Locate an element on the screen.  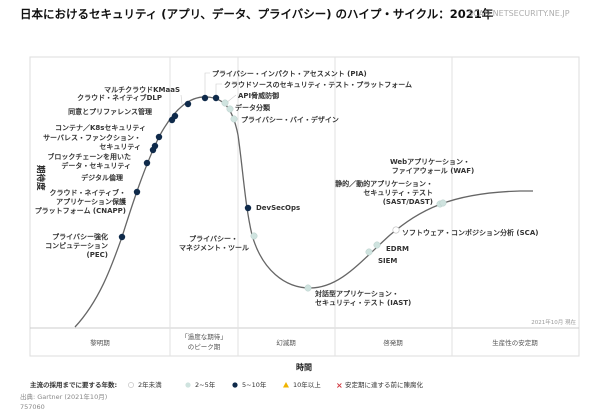
legend-over10-icon is located at coordinates (286, 385).